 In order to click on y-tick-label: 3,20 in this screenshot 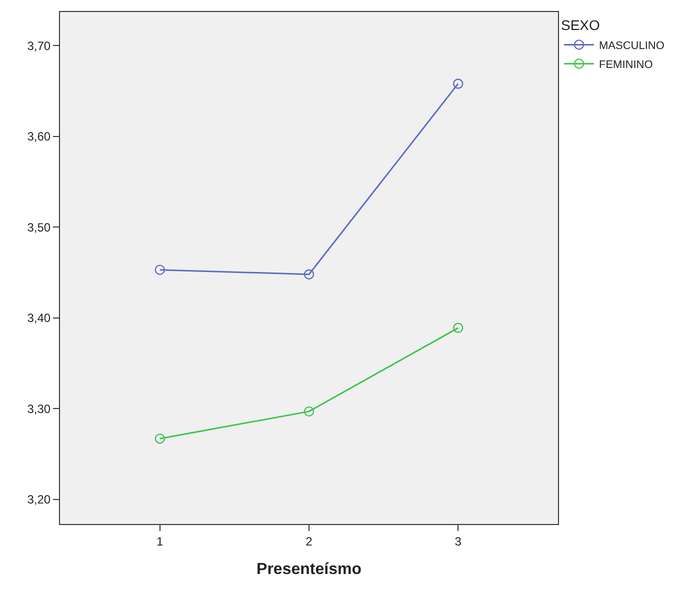, I will do `click(39, 499)`.